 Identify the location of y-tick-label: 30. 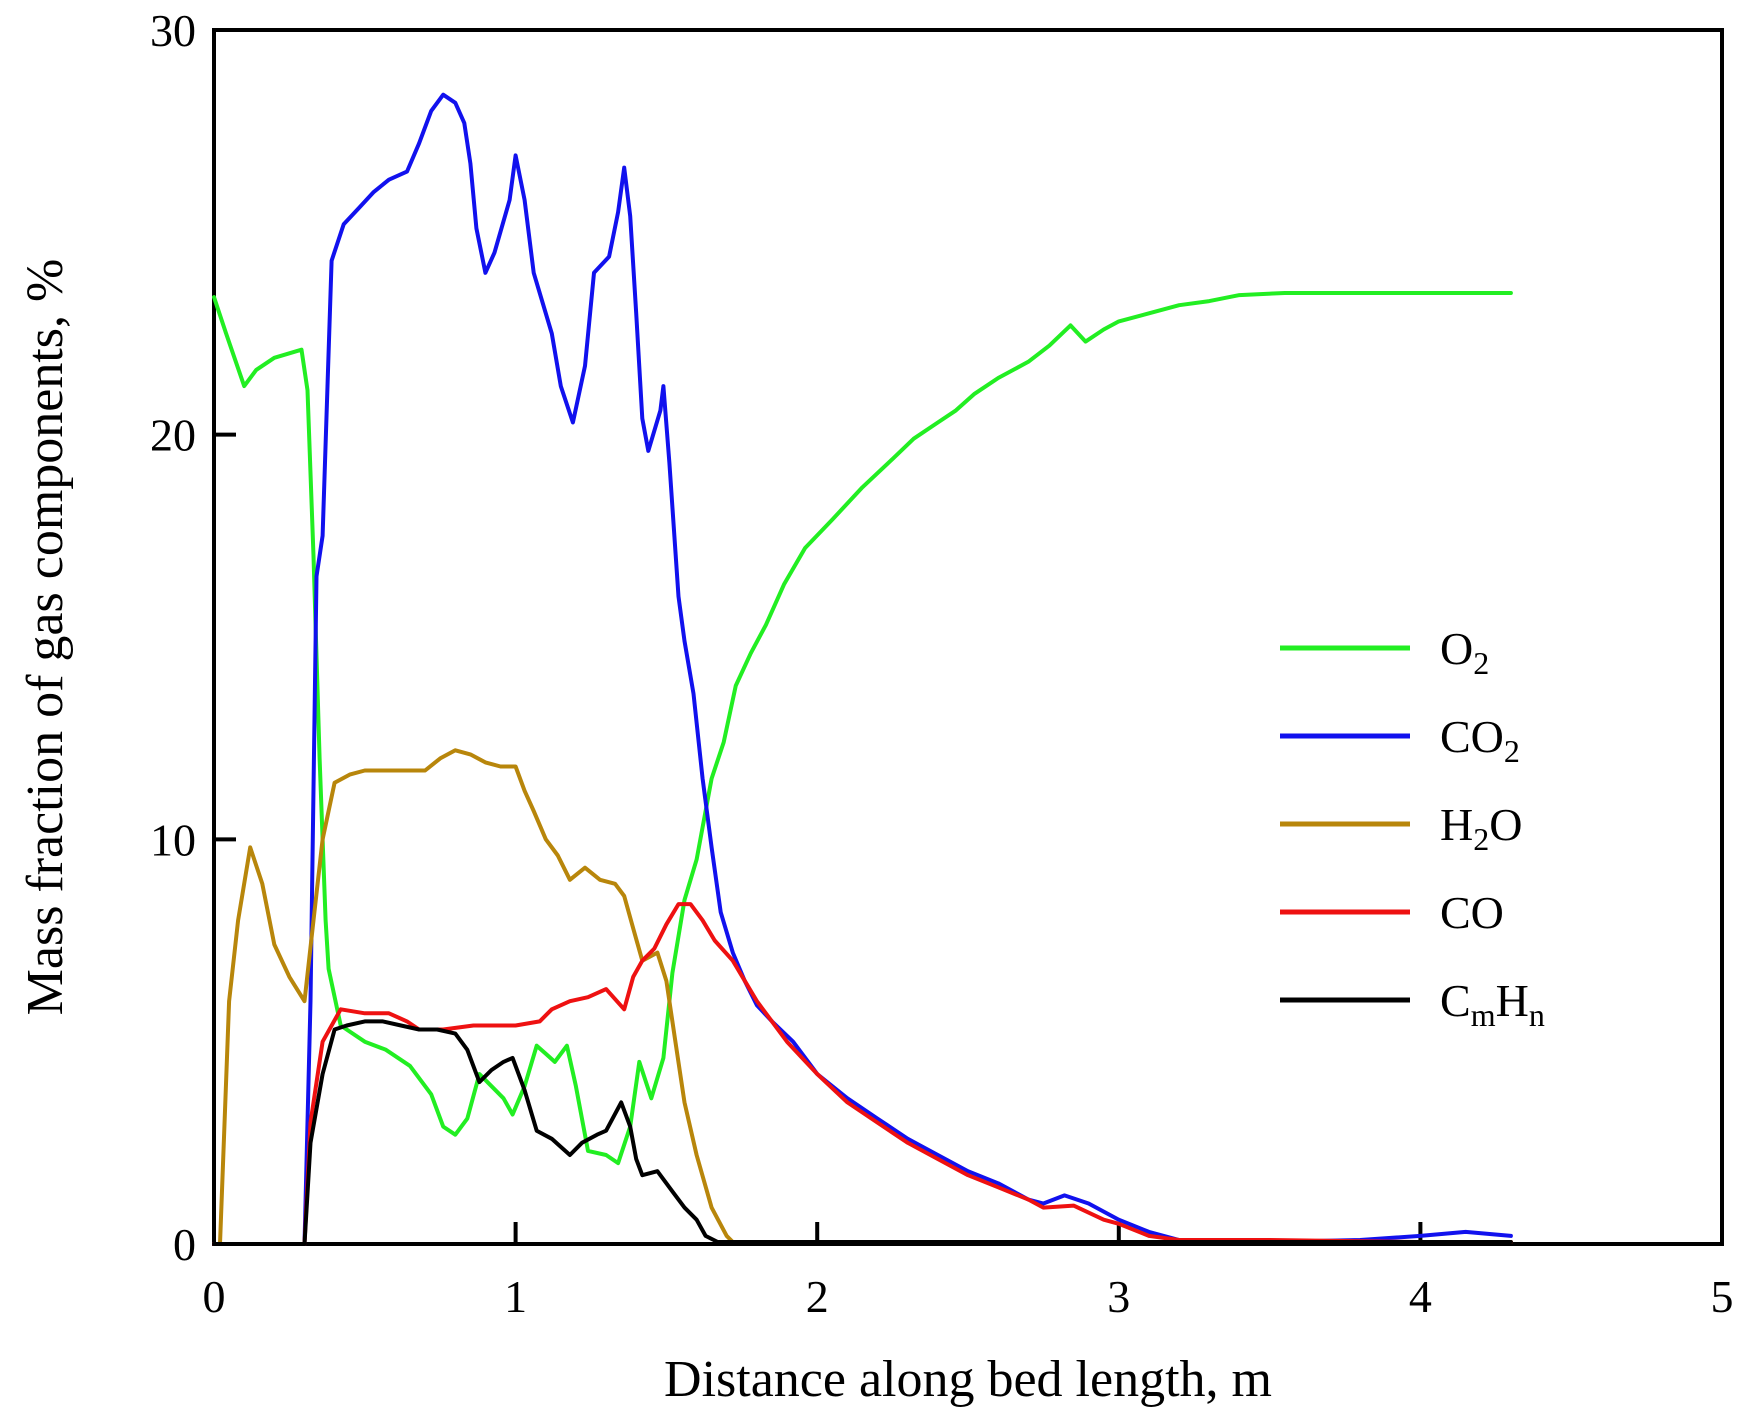
(173, 30).